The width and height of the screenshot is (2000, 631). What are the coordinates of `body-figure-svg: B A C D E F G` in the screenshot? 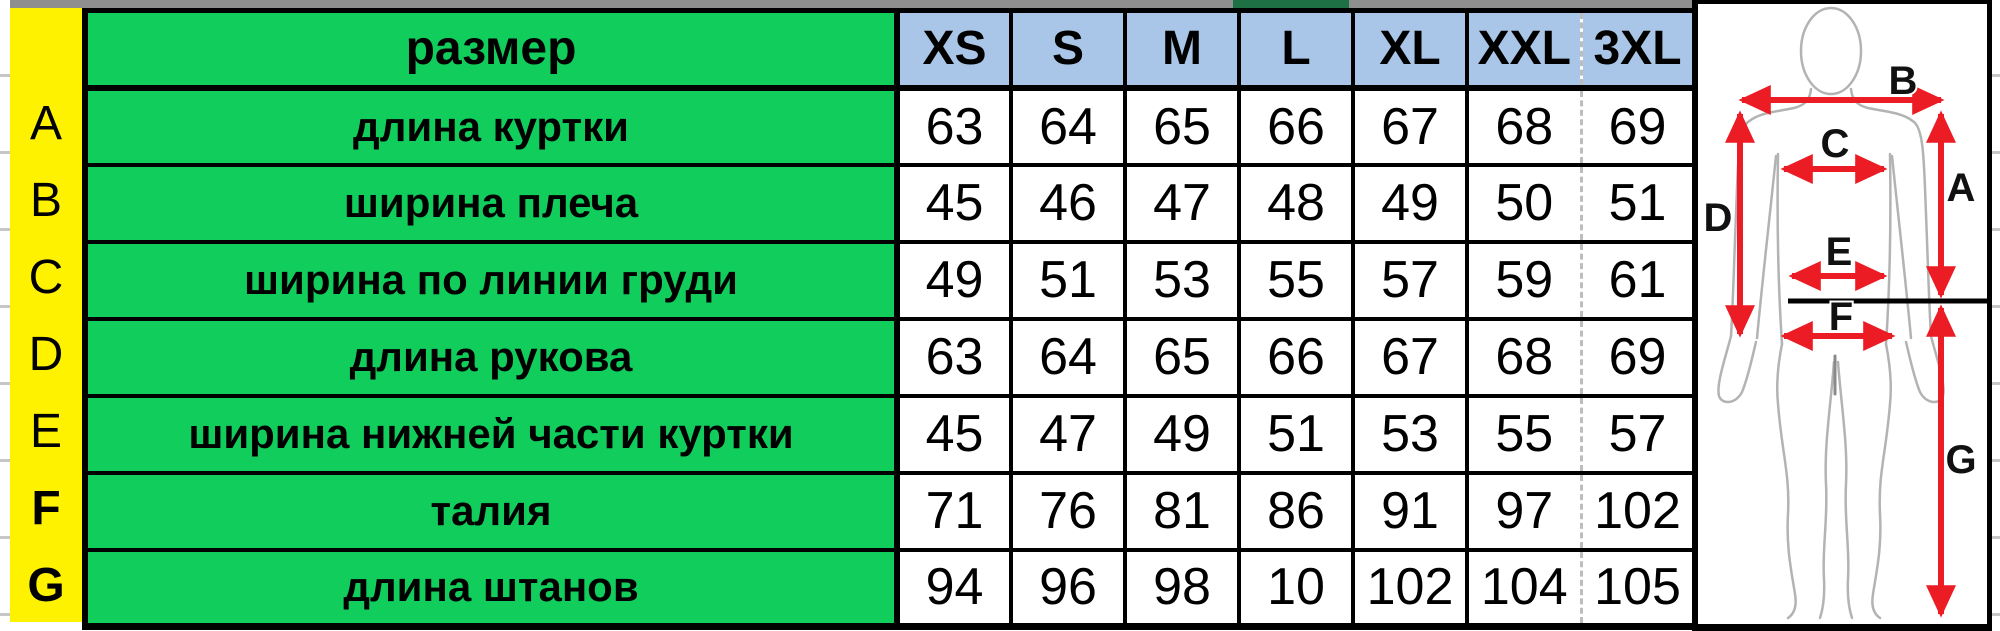 It's located at (1844, 313).